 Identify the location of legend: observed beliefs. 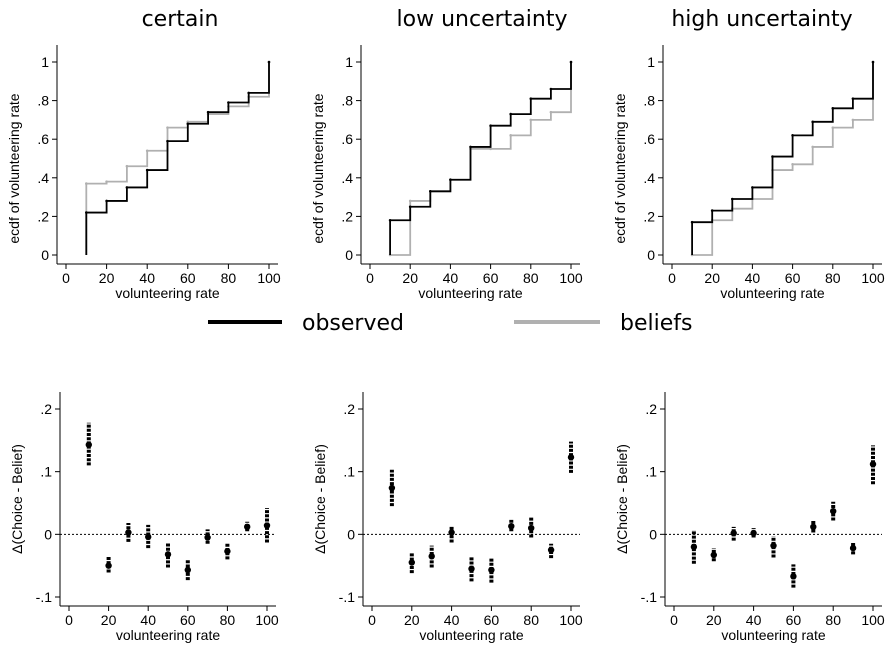
(450, 323).